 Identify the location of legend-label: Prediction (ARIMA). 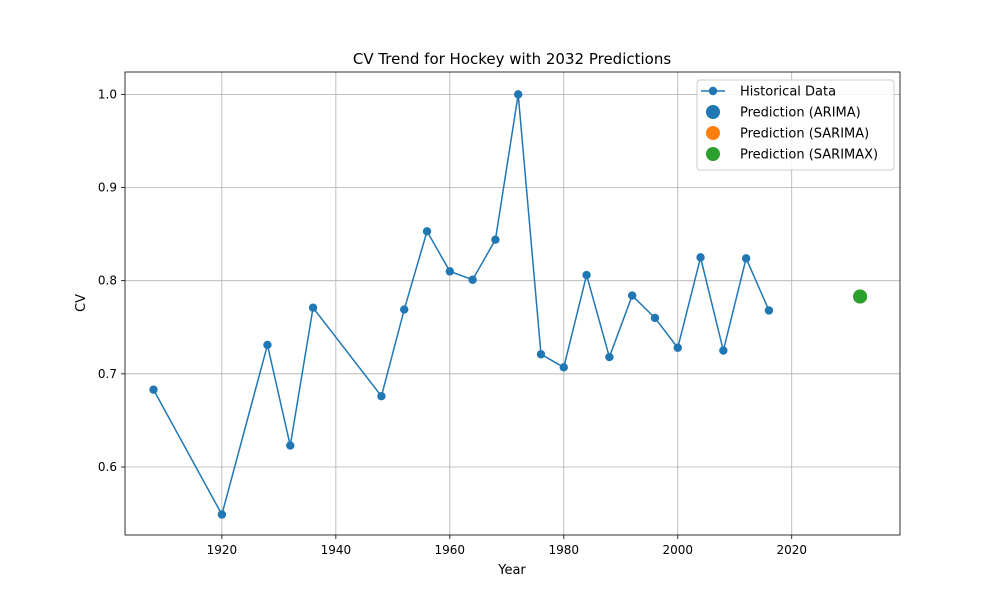
(800, 113).